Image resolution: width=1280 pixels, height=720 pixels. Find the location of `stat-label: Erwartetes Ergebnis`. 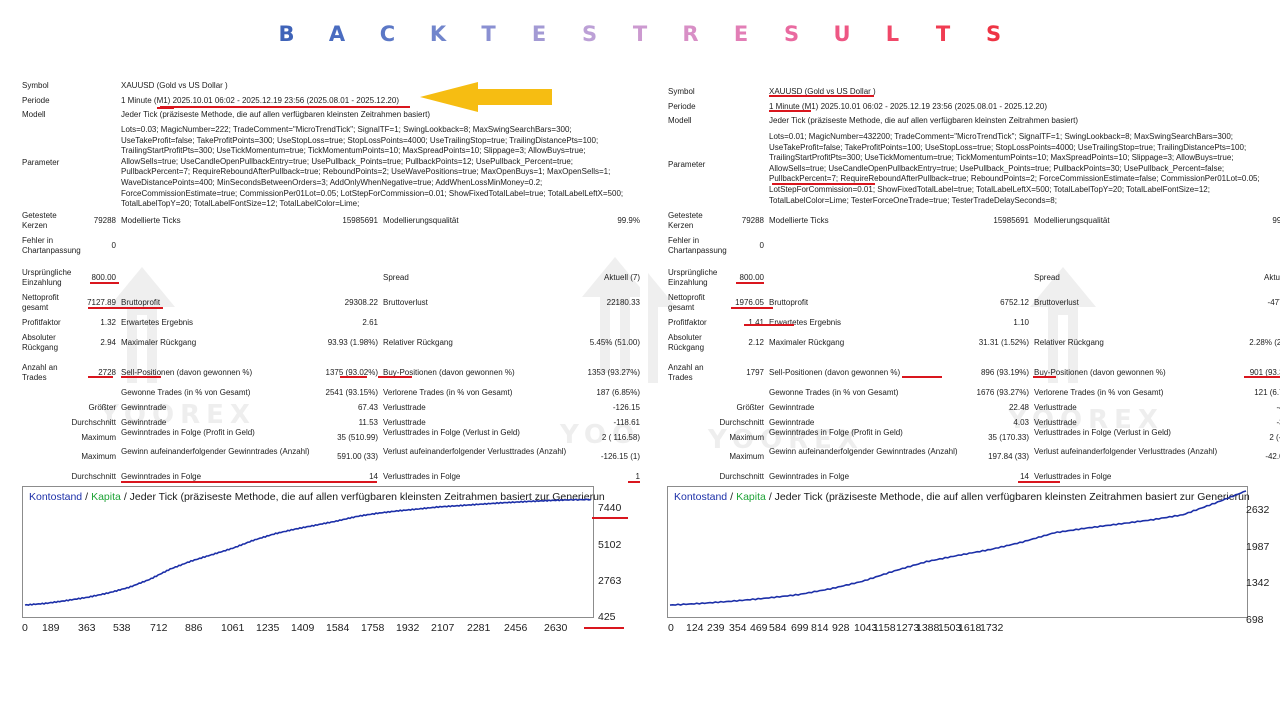

stat-label: Erwartetes Ergebnis is located at coordinates (157, 322).